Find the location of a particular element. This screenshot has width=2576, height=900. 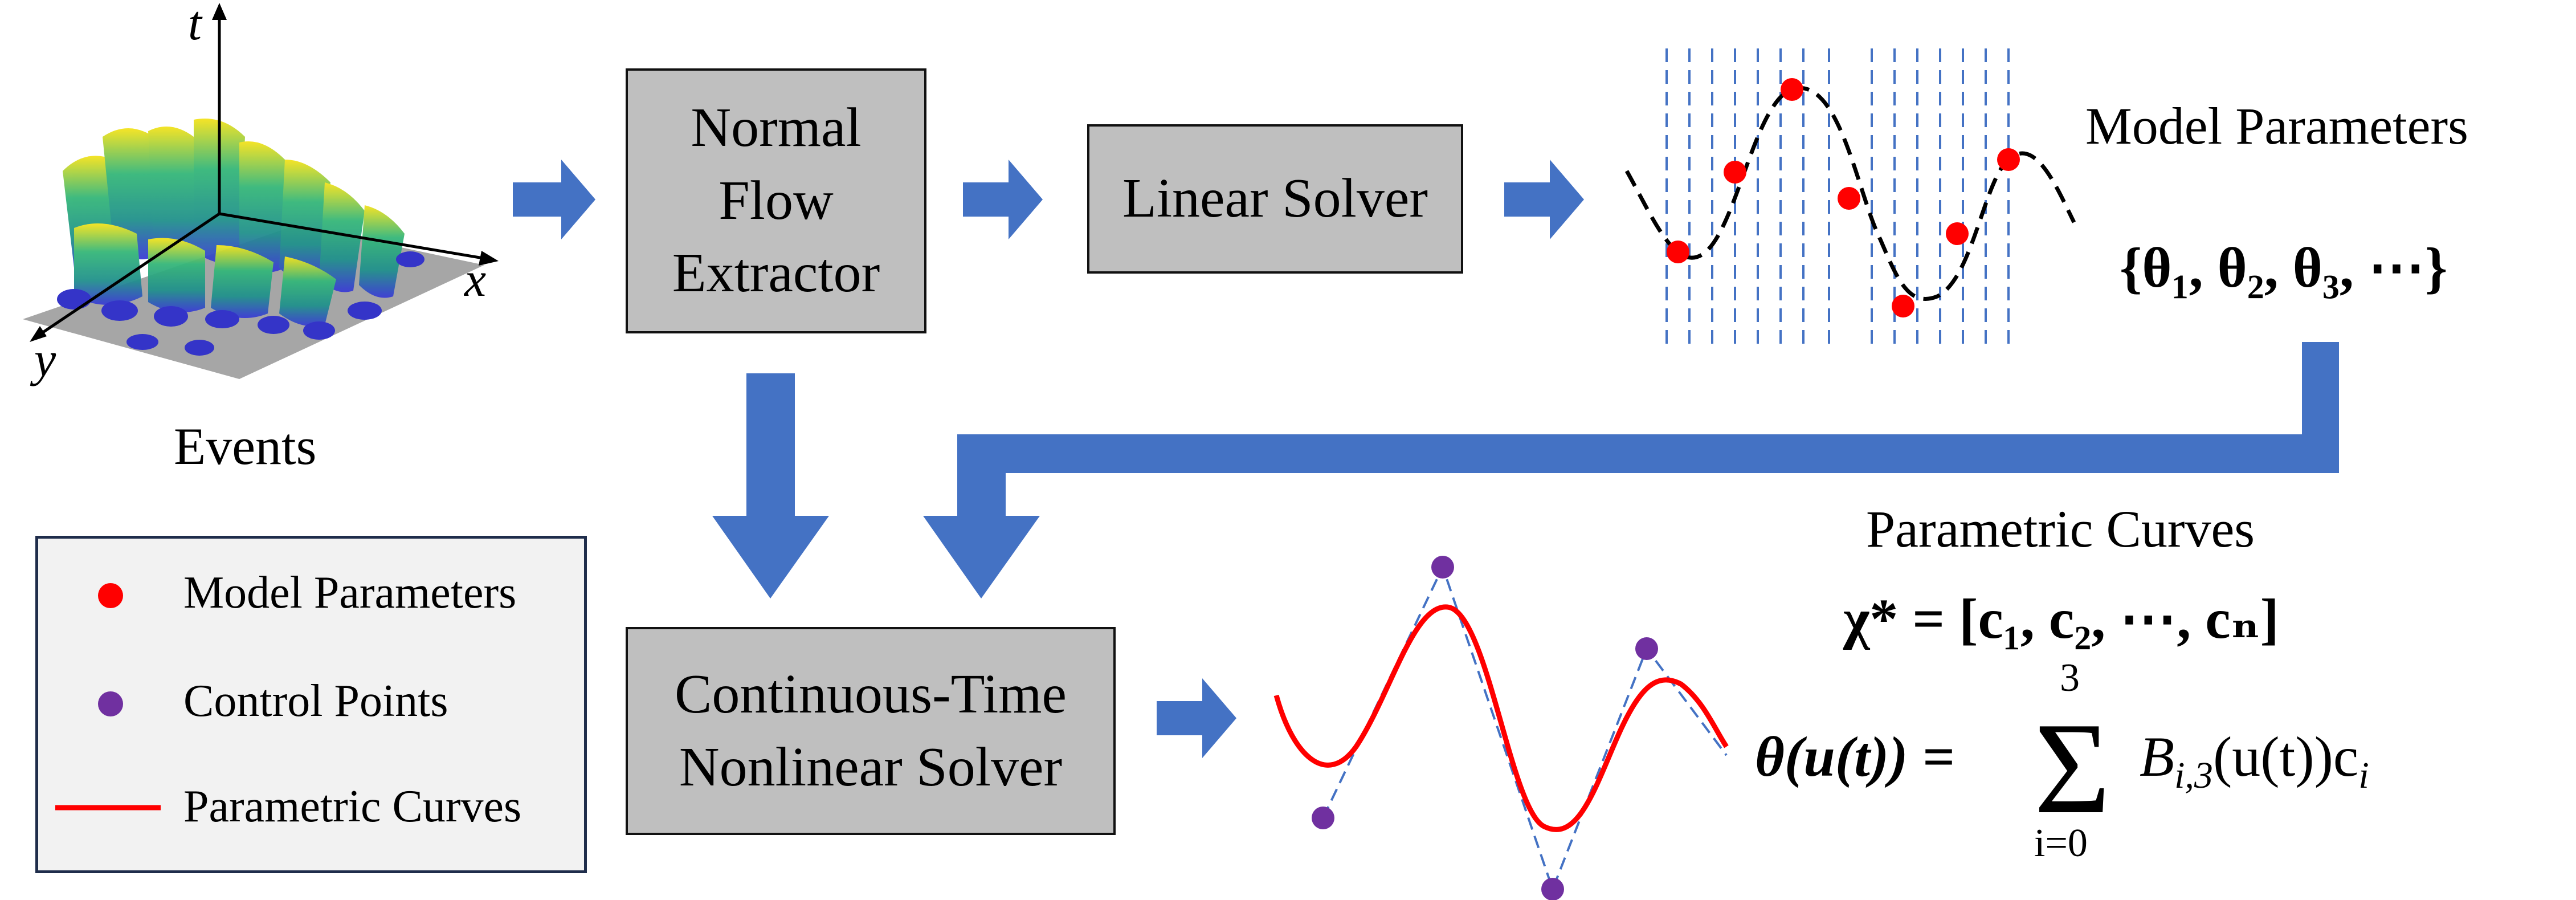

nonlinear-solver-box: Continuous-Time Nonlinear Solver is located at coordinates (871, 731).